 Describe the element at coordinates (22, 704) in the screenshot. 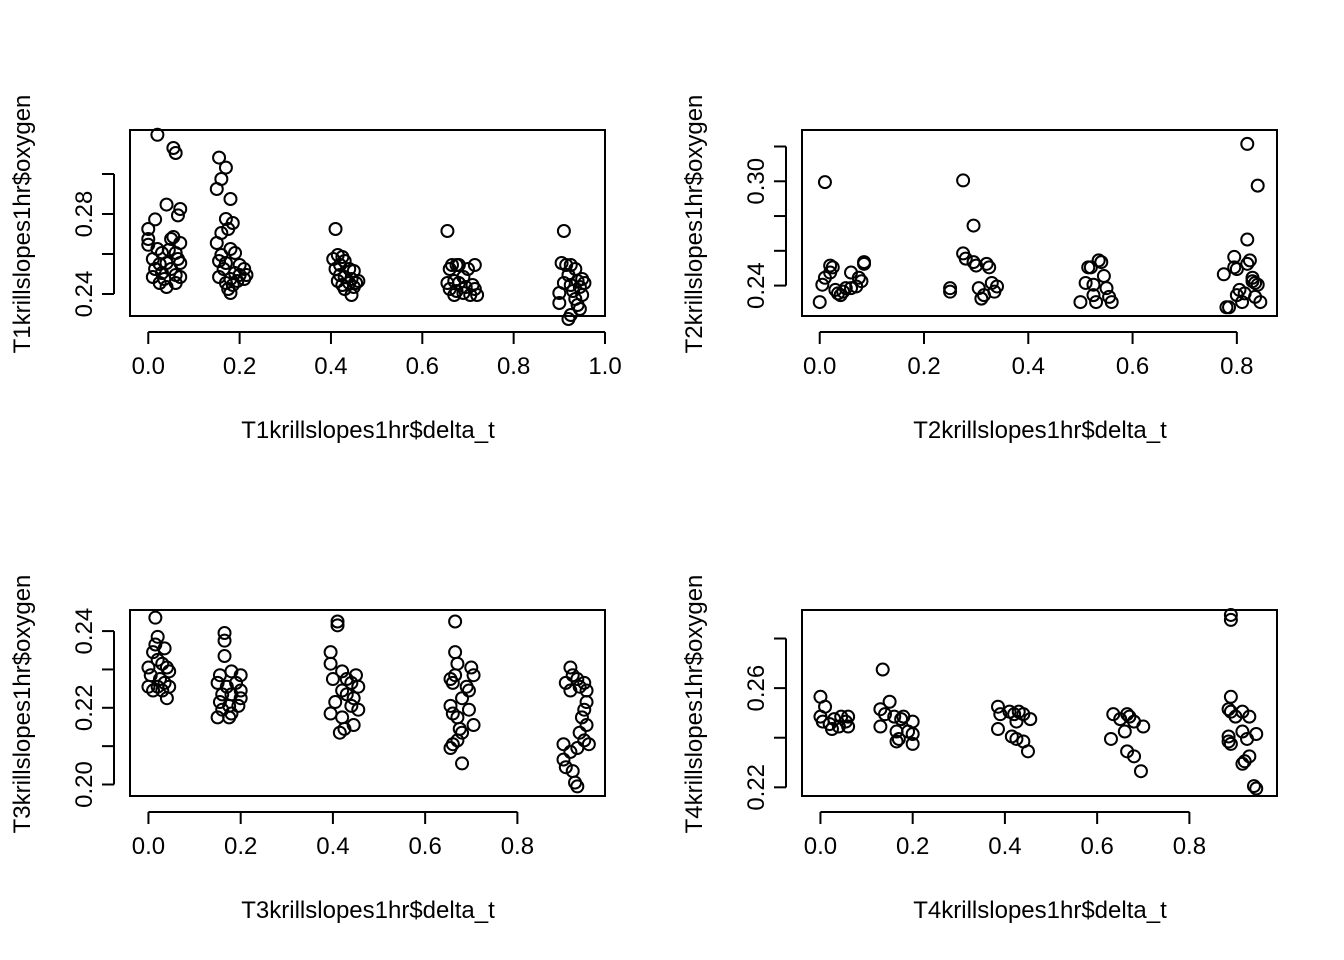

I see `panel-t3-ylabel: T3krillslopes1hr$oxygen` at that location.